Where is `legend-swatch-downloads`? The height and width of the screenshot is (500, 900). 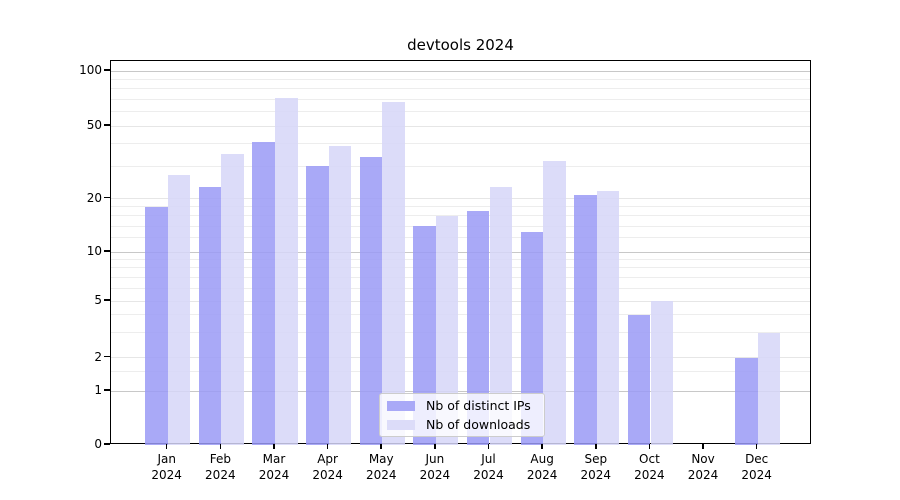
legend-swatch-downloads is located at coordinates (401, 424).